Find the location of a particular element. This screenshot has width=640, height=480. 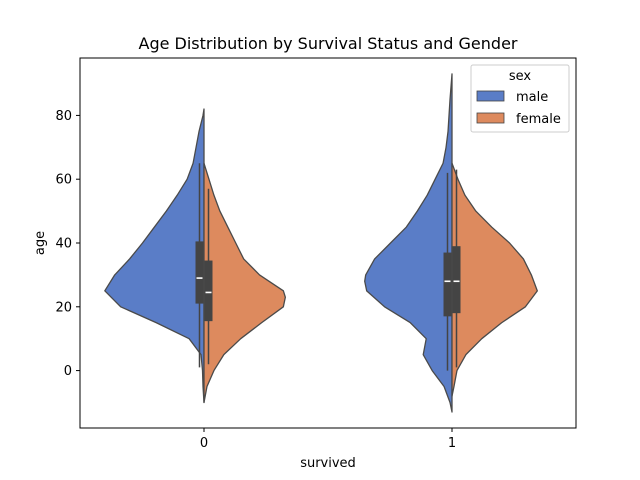

legend-title: sex is located at coordinates (520, 76).